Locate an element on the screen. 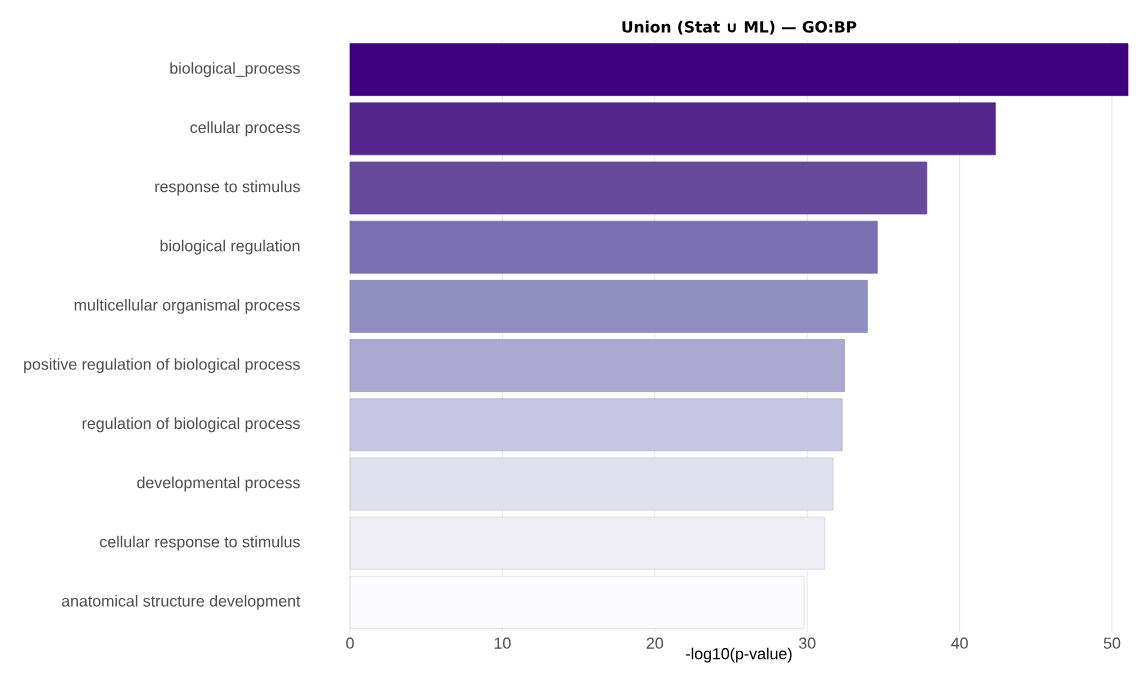 Image resolution: width=1136 pixels, height=684 pixels. x-tick-label: 50 is located at coordinates (1112, 643).